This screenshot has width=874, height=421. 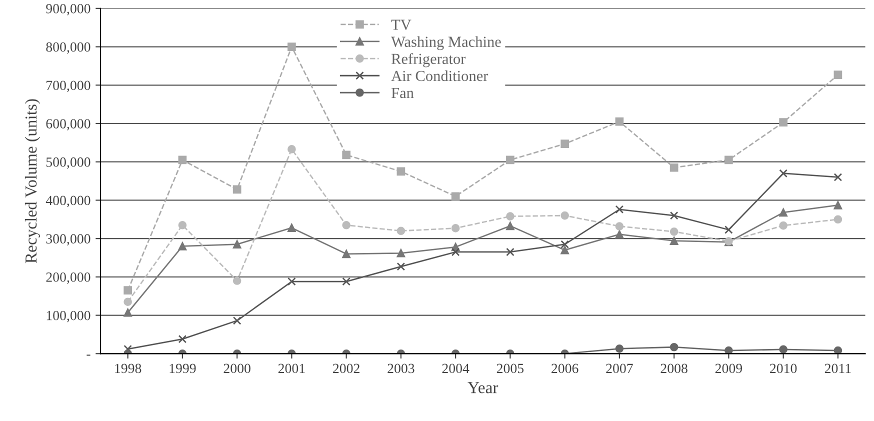 I want to click on y-tick-label: 200,000, so click(x=68, y=278).